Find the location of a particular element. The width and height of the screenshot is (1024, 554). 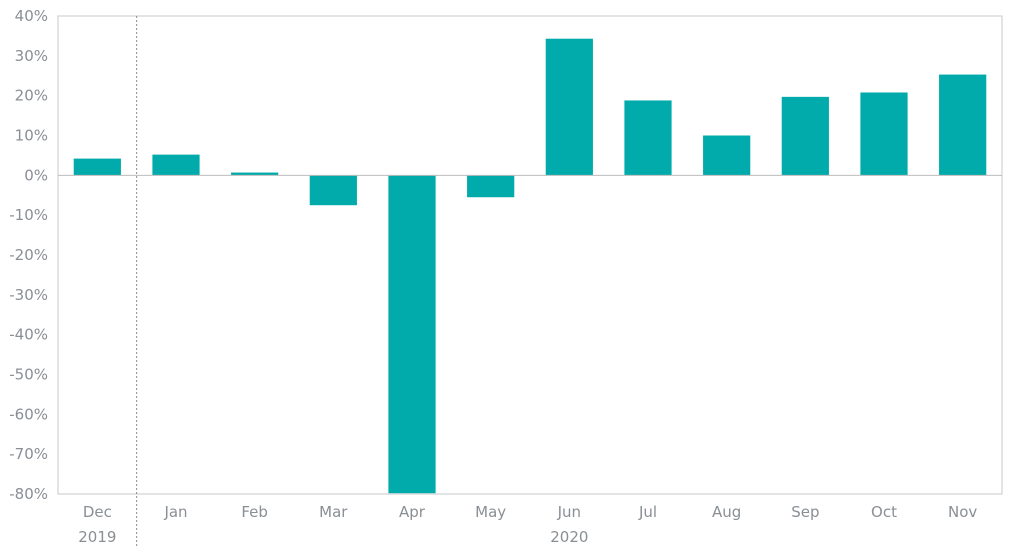

x-tick-label: Aug is located at coordinates (726, 512).